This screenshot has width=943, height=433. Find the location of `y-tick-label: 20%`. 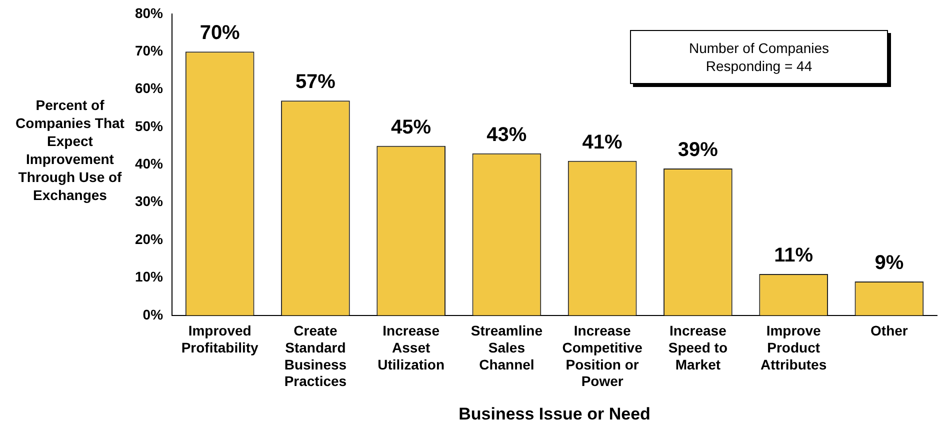

y-tick-label: 20% is located at coordinates (149, 238).